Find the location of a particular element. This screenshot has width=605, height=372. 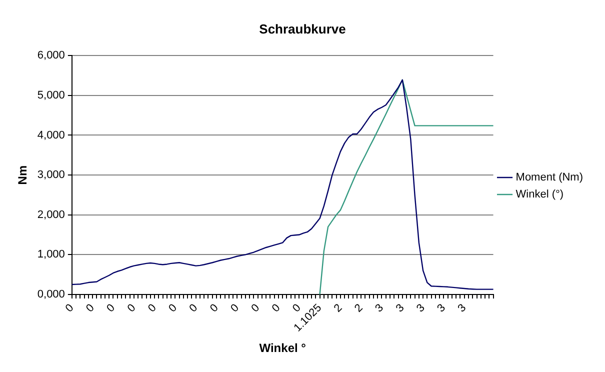

y-tick-label: 0,000 is located at coordinates (51, 294).